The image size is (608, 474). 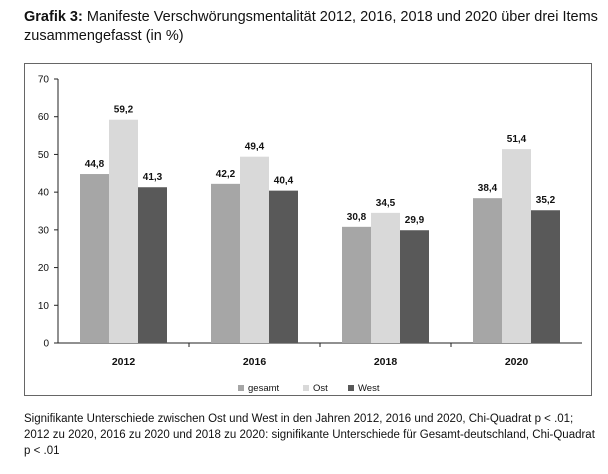 I want to click on x-tick-label: 2020, so click(x=517, y=362).